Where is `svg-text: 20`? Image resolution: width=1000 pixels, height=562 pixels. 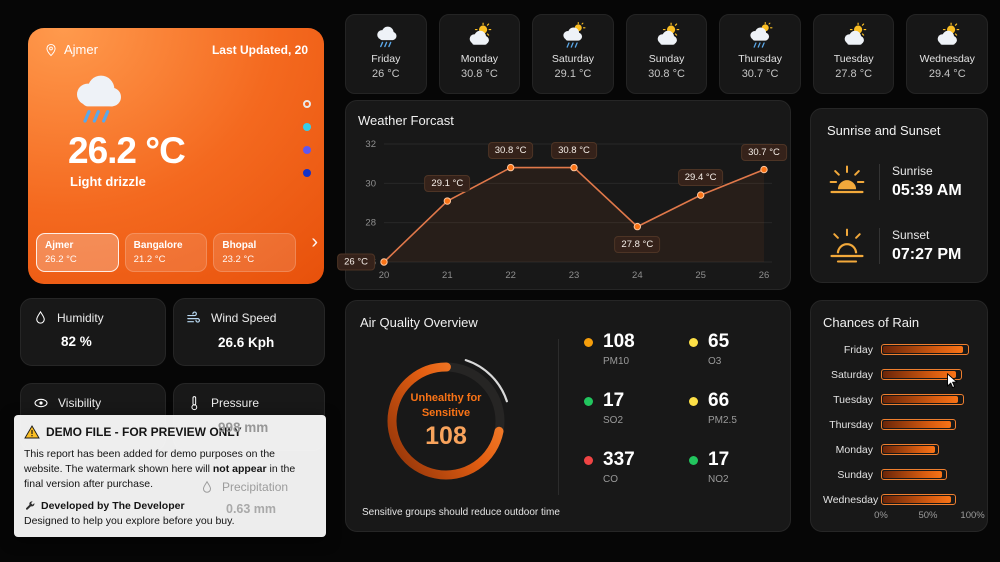 svg-text: 20 is located at coordinates (384, 275).